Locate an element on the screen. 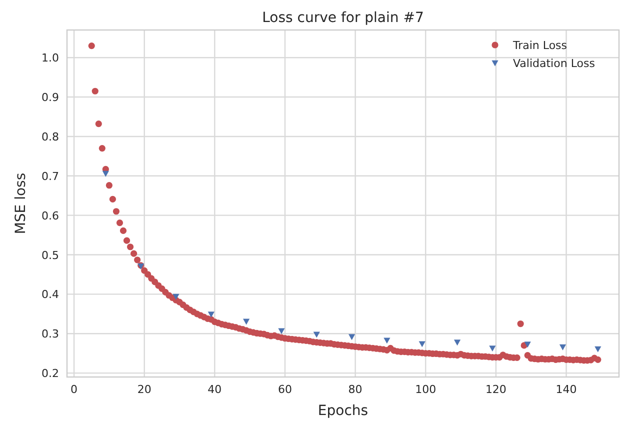 The image size is (621, 430). y-tick-label: 0.6 is located at coordinates (50, 215).